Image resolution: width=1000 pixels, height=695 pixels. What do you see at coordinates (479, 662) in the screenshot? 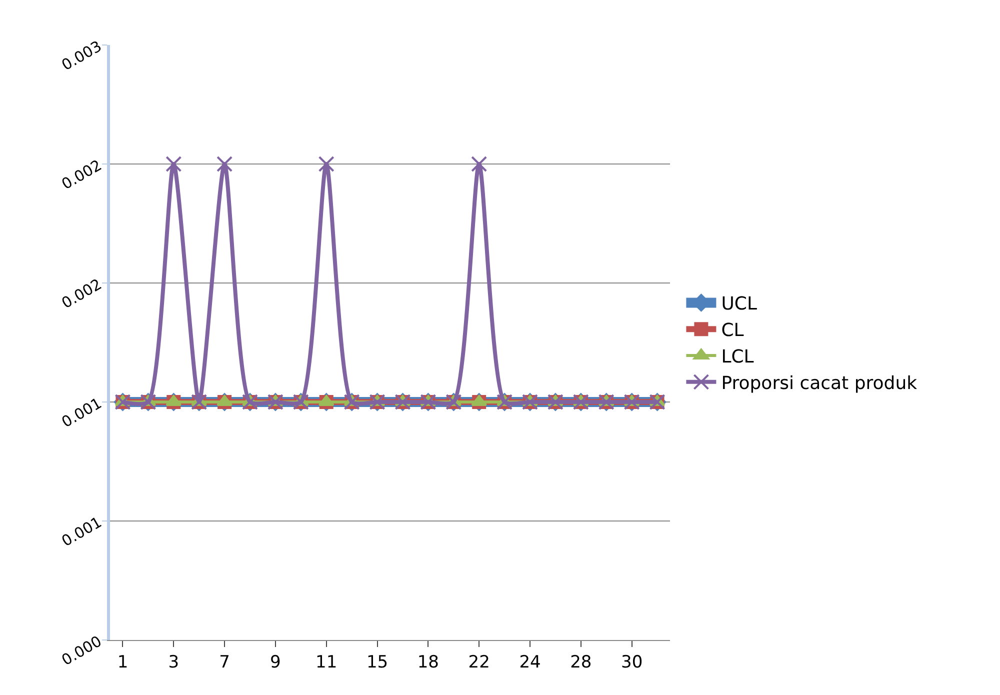
I see `x-tick-label: 22` at bounding box center [479, 662].